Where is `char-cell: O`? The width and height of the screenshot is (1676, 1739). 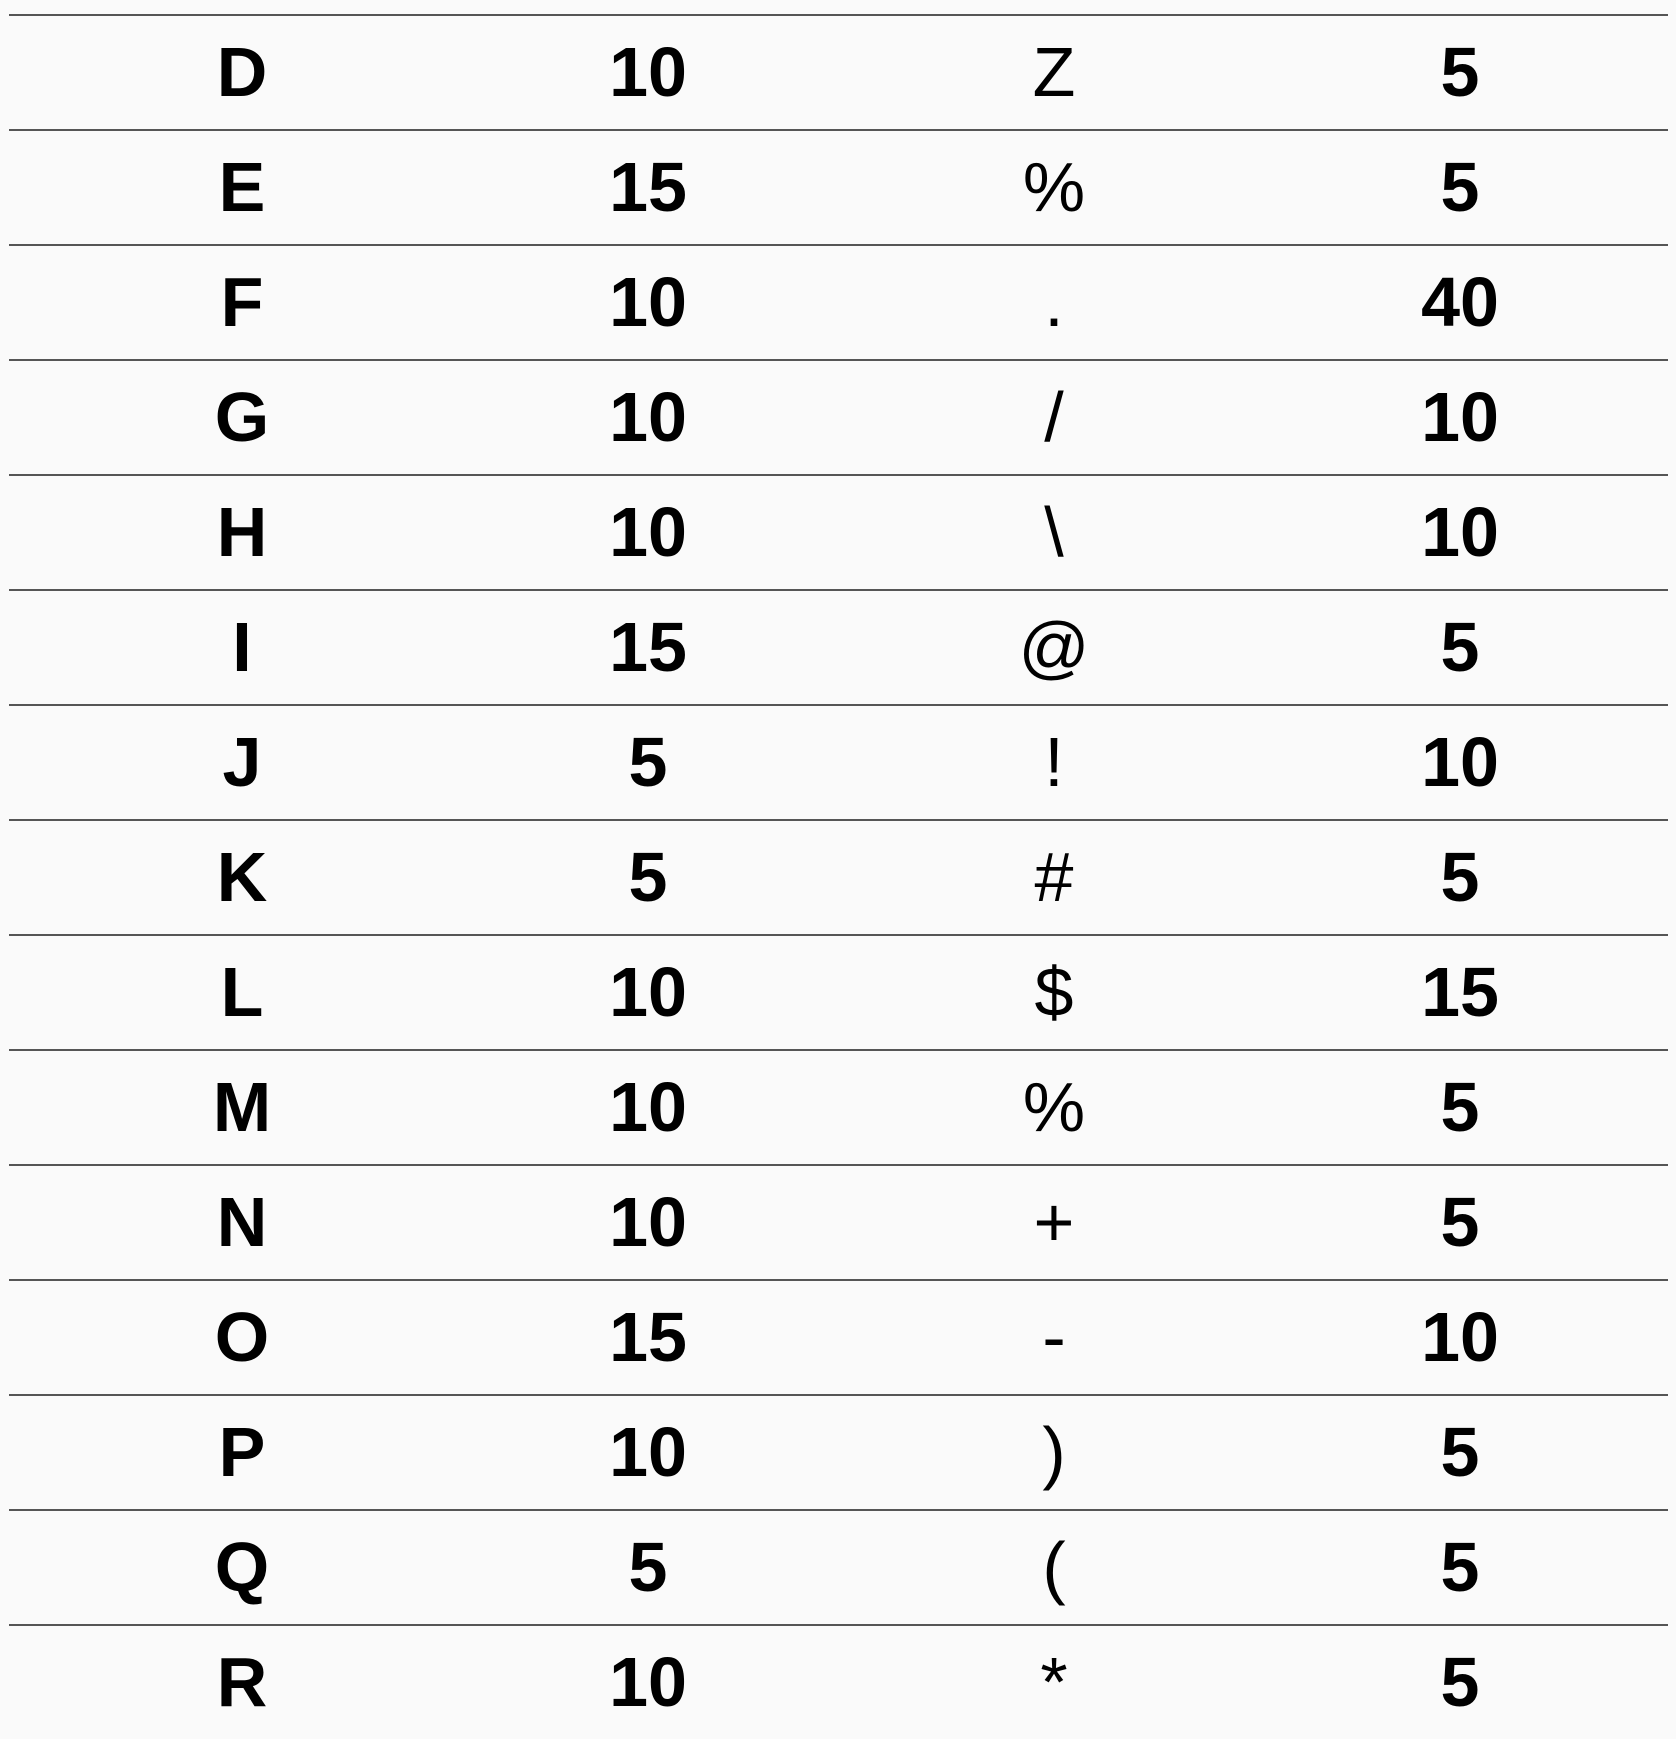
char-cell: O is located at coordinates (242, 1337).